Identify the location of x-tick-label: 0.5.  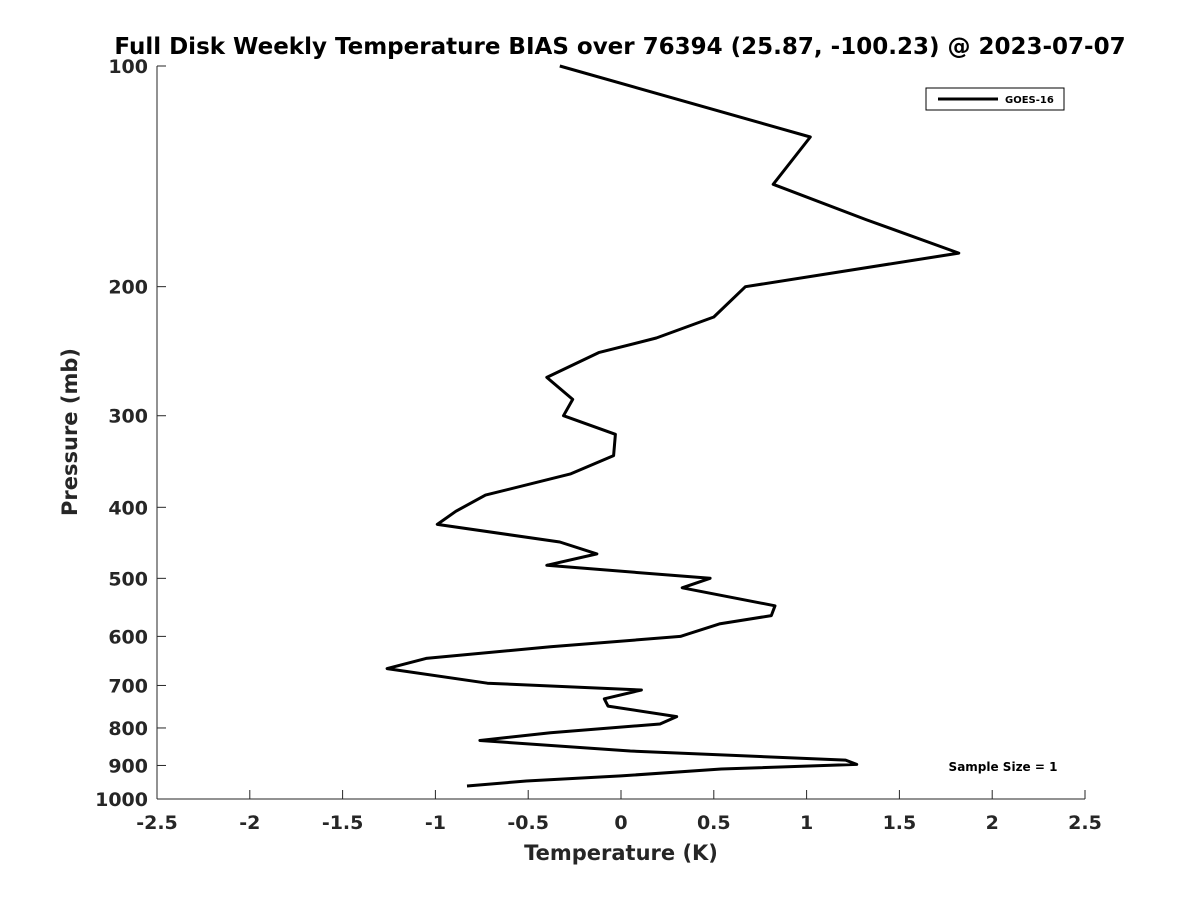
(714, 823).